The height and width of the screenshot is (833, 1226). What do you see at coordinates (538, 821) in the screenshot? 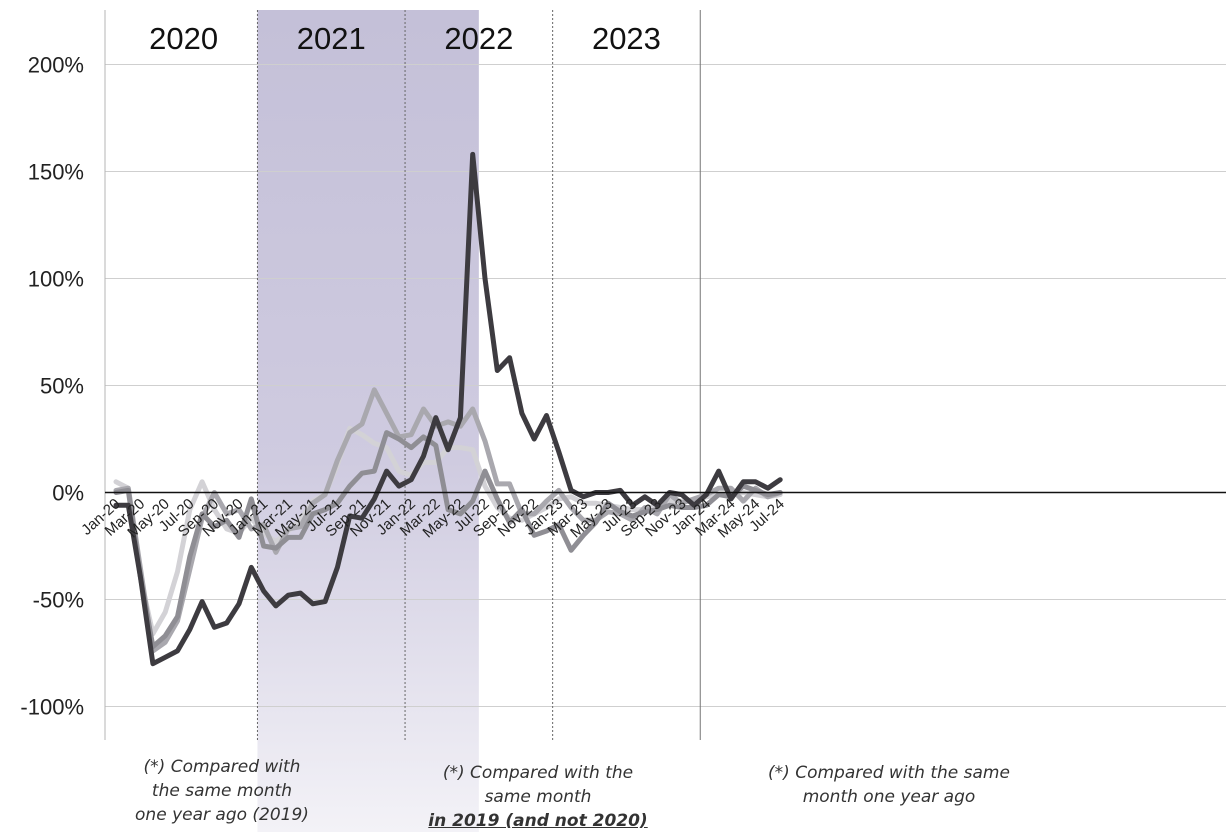
I see `note-middle-emphasis: in 2019 (and not 2020)` at bounding box center [538, 821].